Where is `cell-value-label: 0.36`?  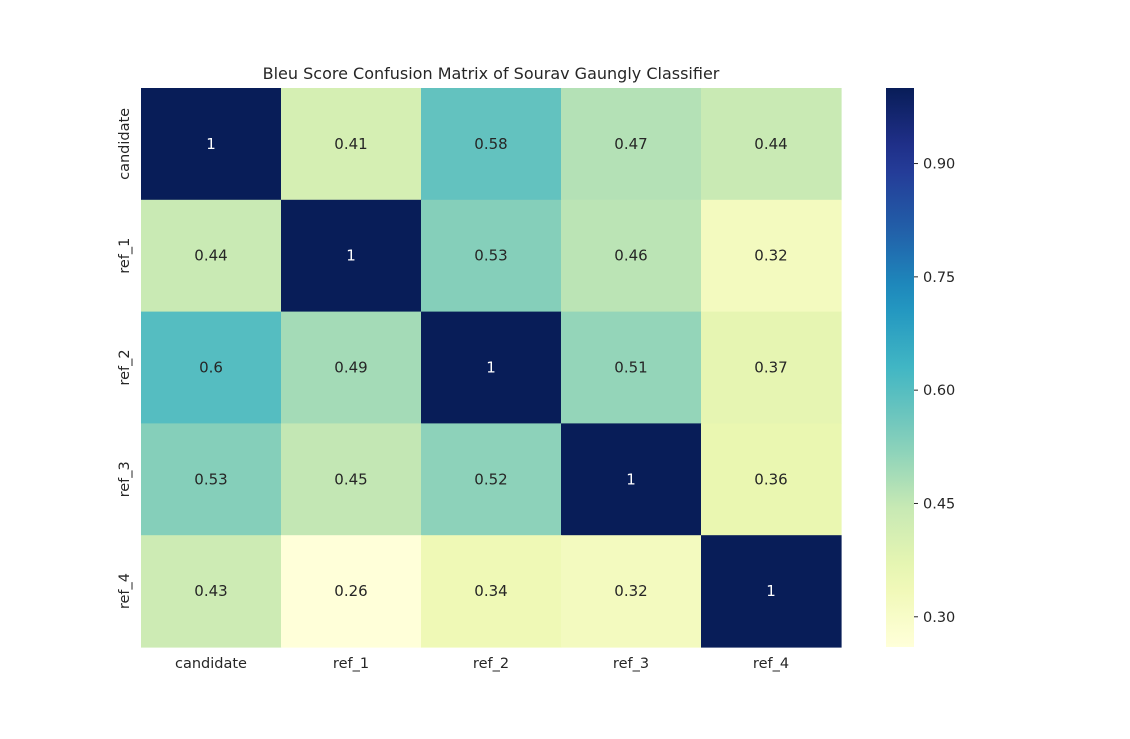
cell-value-label: 0.36 is located at coordinates (770, 479).